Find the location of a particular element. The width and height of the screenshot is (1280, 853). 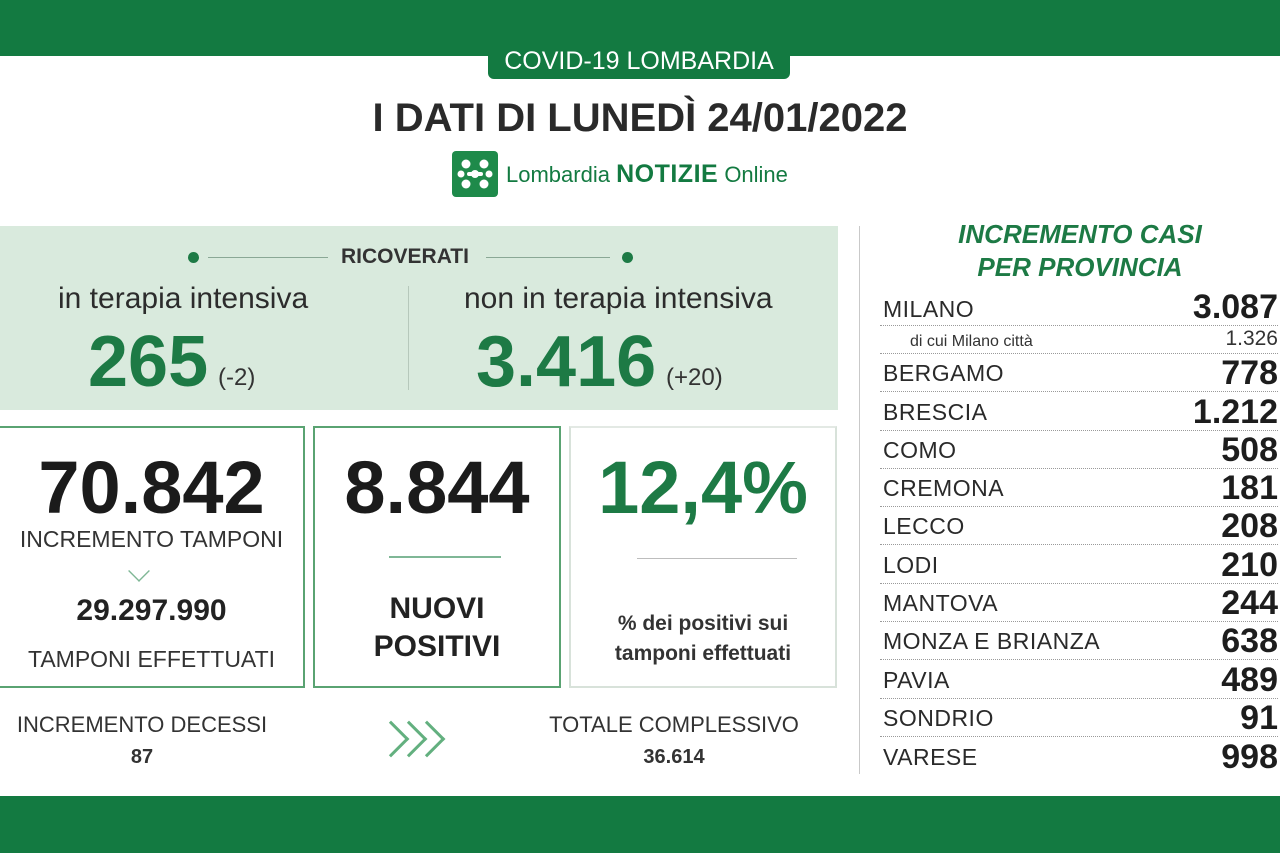

province-title-line-2: PER PROVINCIA is located at coordinates (1080, 267).